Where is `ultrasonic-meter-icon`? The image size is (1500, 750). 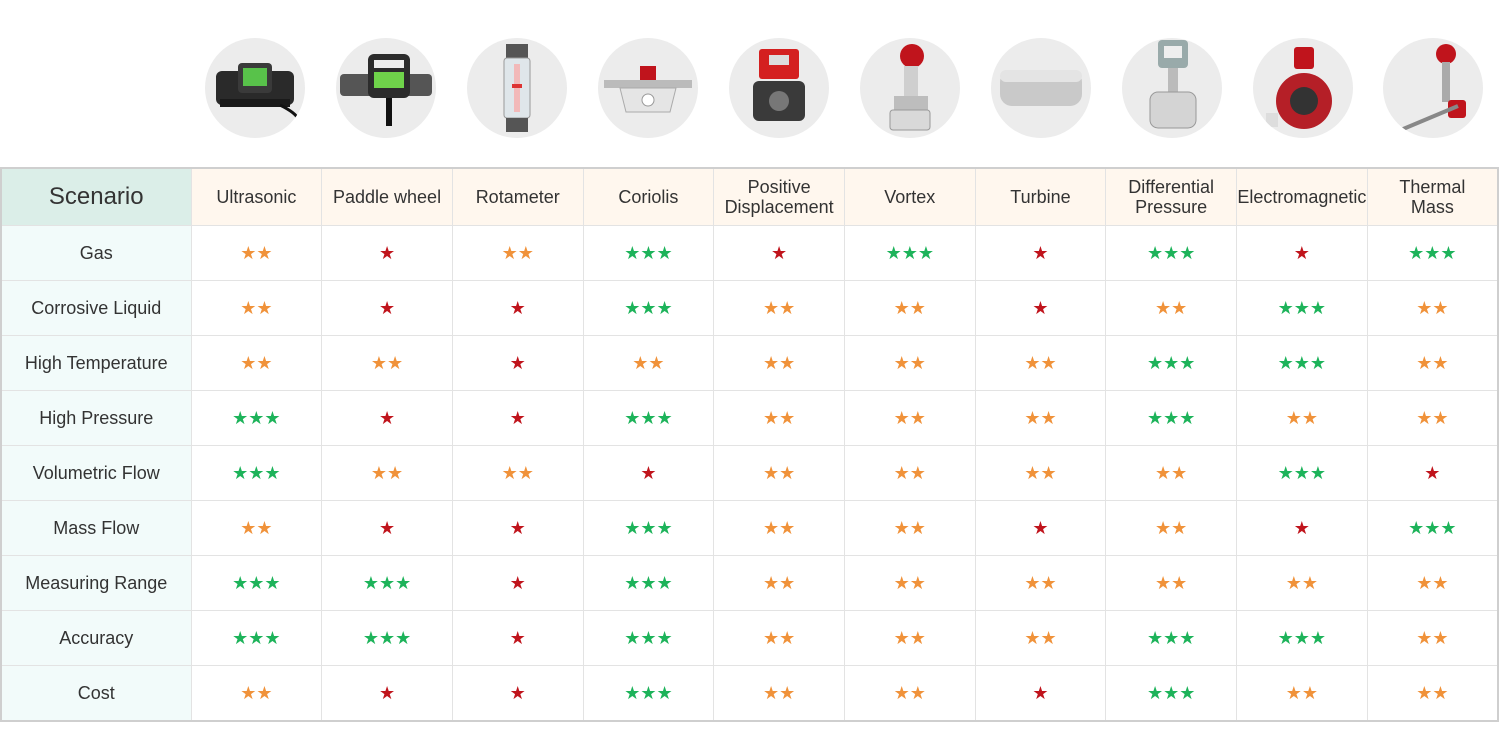 ultrasonic-meter-icon is located at coordinates (255, 88).